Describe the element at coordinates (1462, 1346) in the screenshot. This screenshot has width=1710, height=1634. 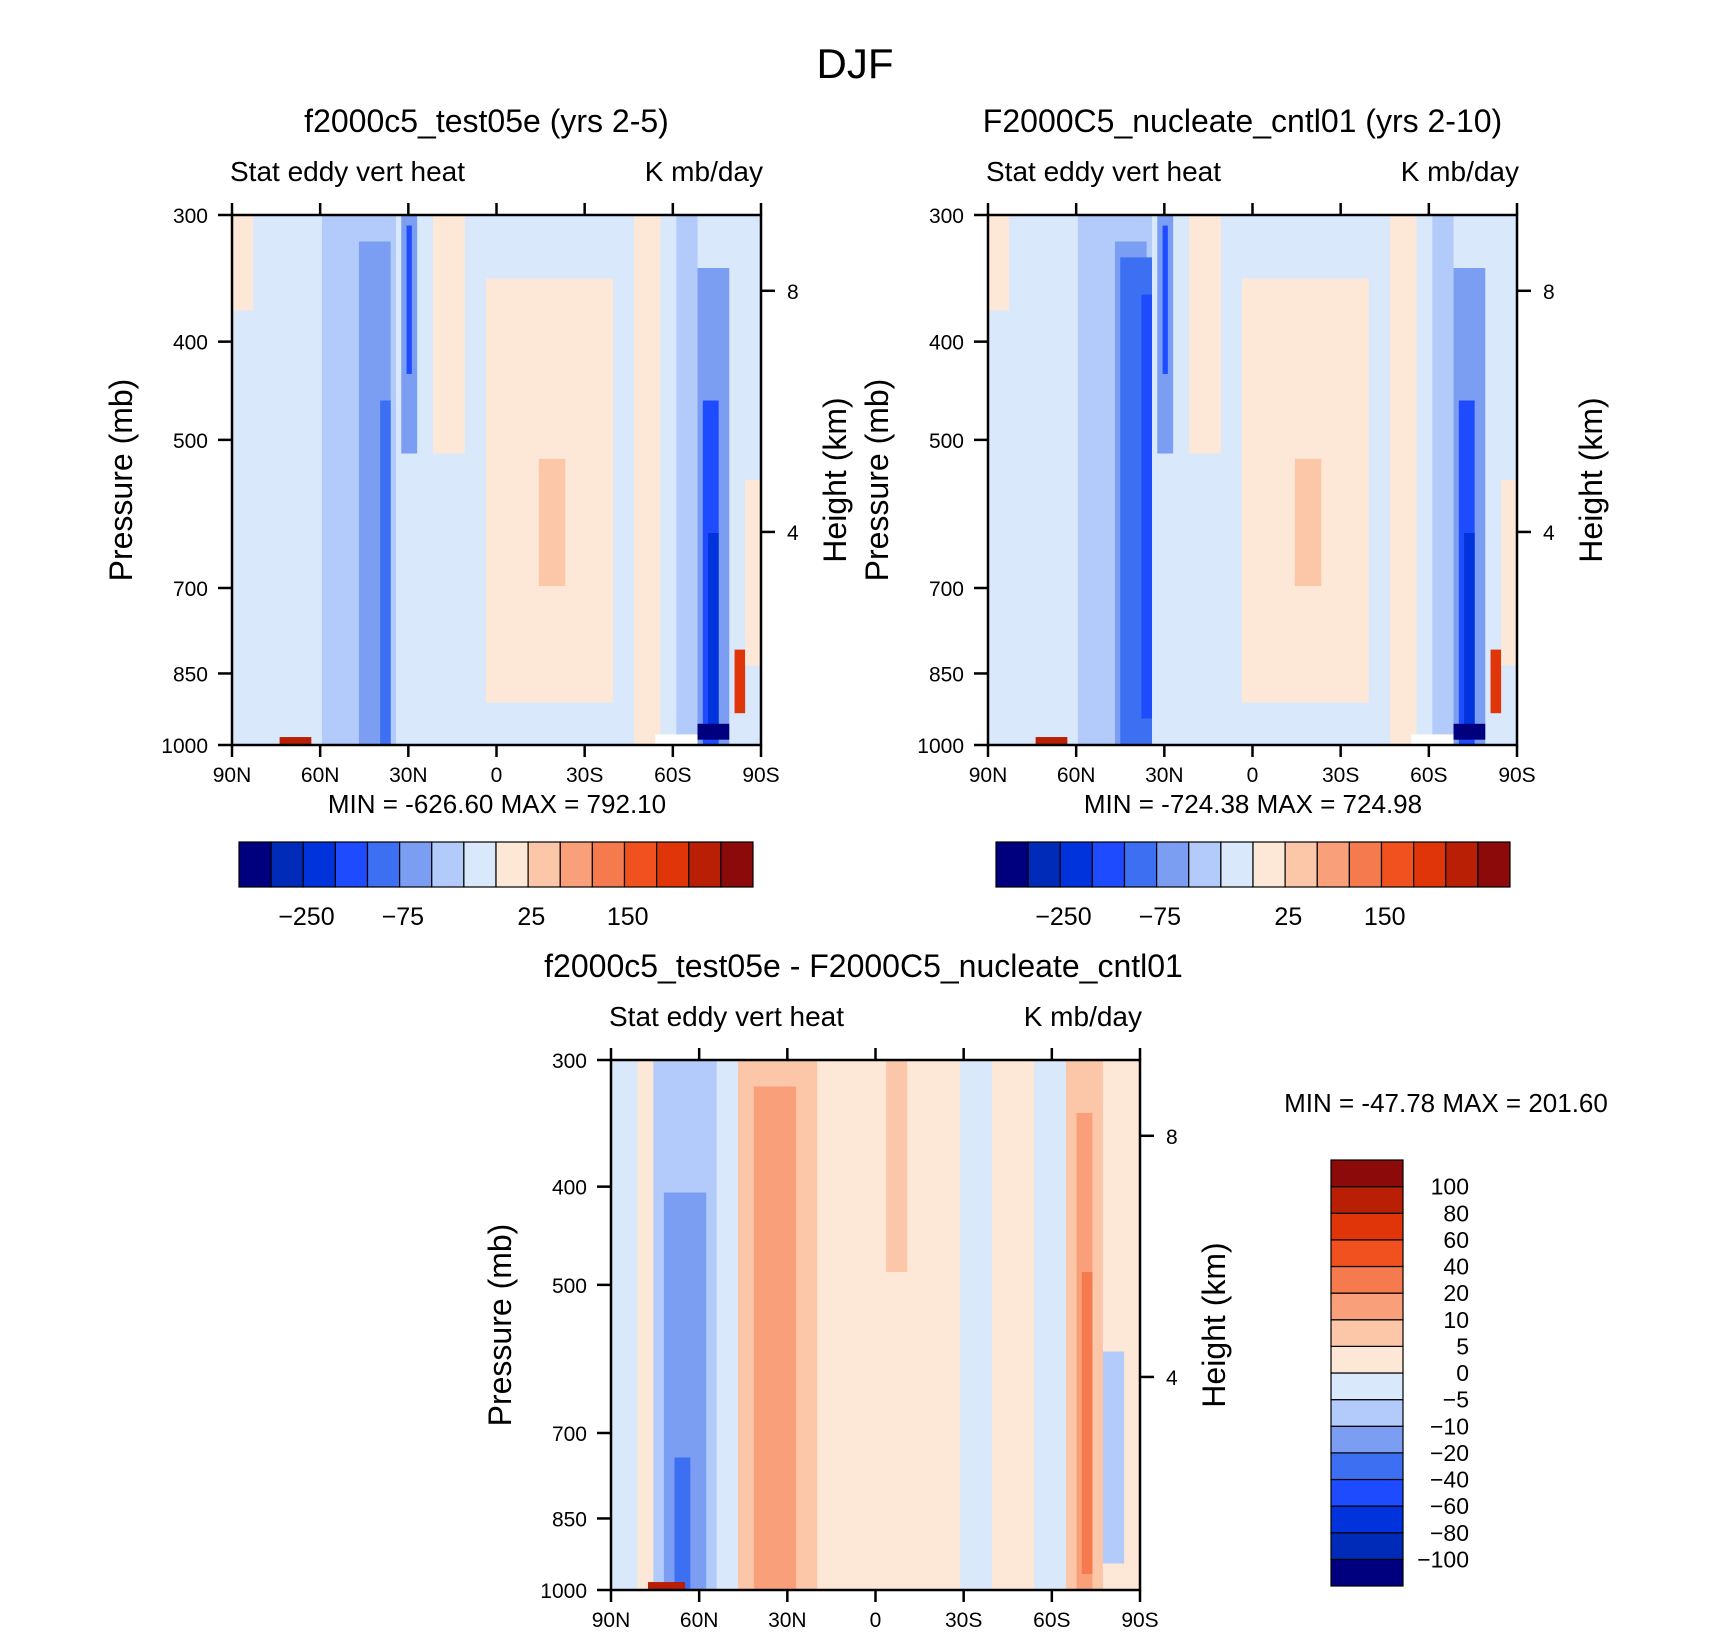
I see `colorbar-label: 5` at that location.